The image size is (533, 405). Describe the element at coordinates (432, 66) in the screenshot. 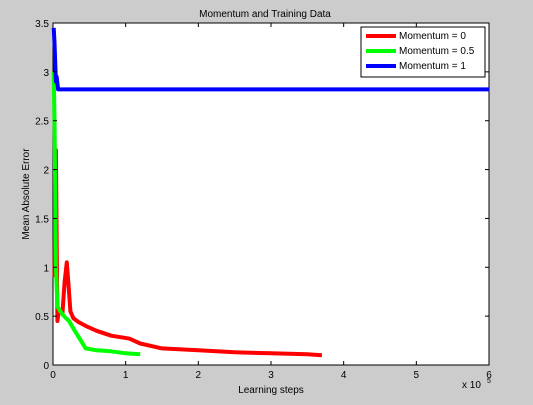

I see `legend-label-momentum-1: Momentum = 1` at that location.